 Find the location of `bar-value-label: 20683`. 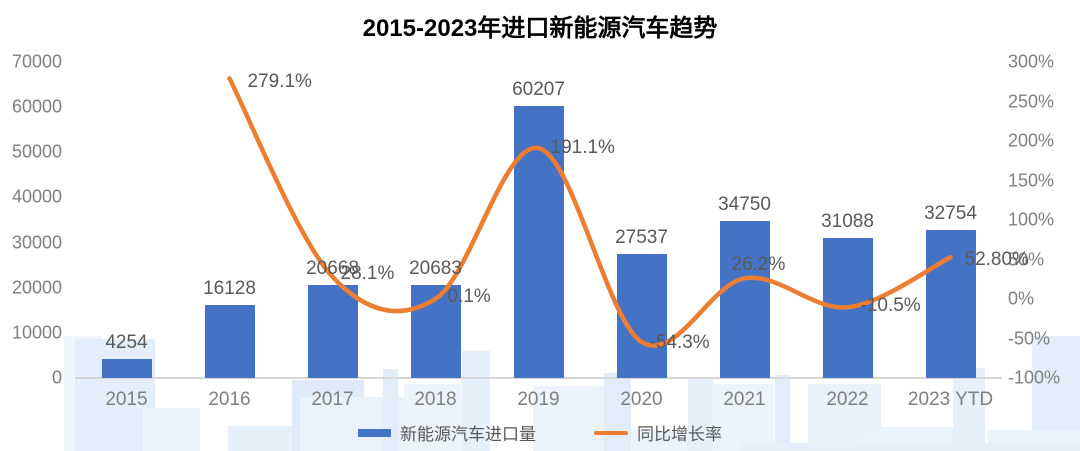

bar-value-label: 20683 is located at coordinates (435, 268).